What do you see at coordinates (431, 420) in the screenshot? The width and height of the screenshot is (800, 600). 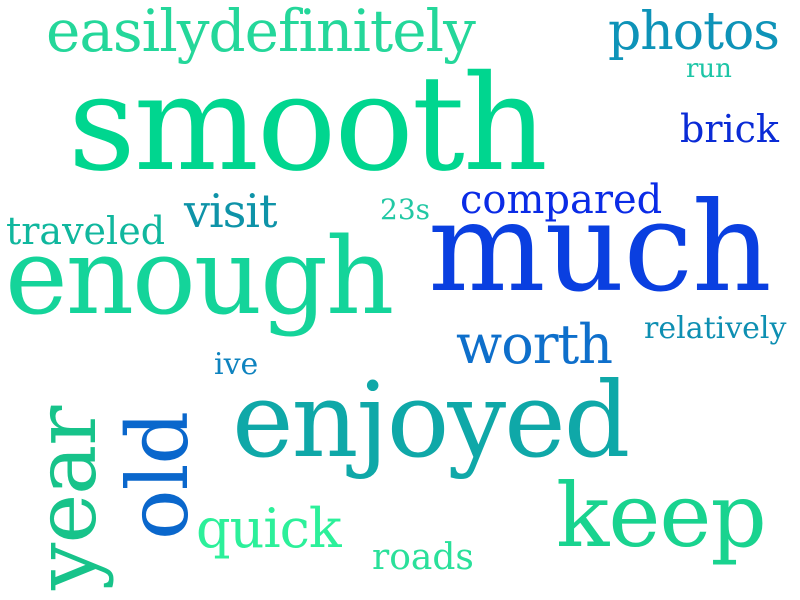 I see `word-enjoyed: enjoyed` at bounding box center [431, 420].